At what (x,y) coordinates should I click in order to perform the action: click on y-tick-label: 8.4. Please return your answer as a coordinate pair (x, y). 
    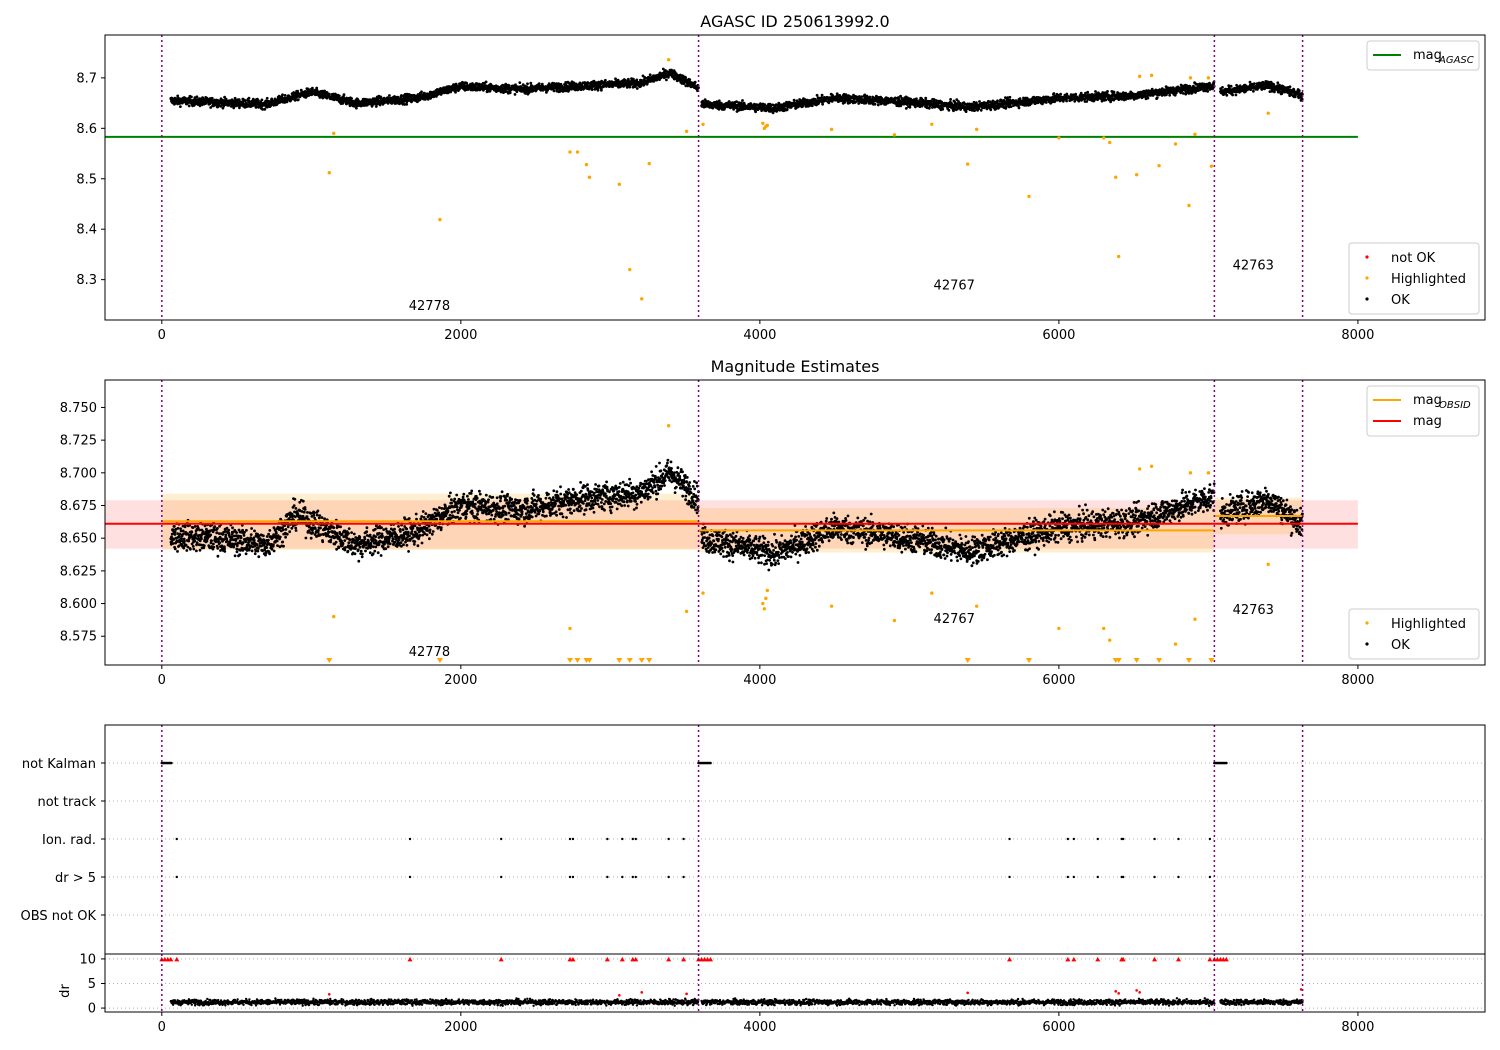
    Looking at the image, I should click on (86, 230).